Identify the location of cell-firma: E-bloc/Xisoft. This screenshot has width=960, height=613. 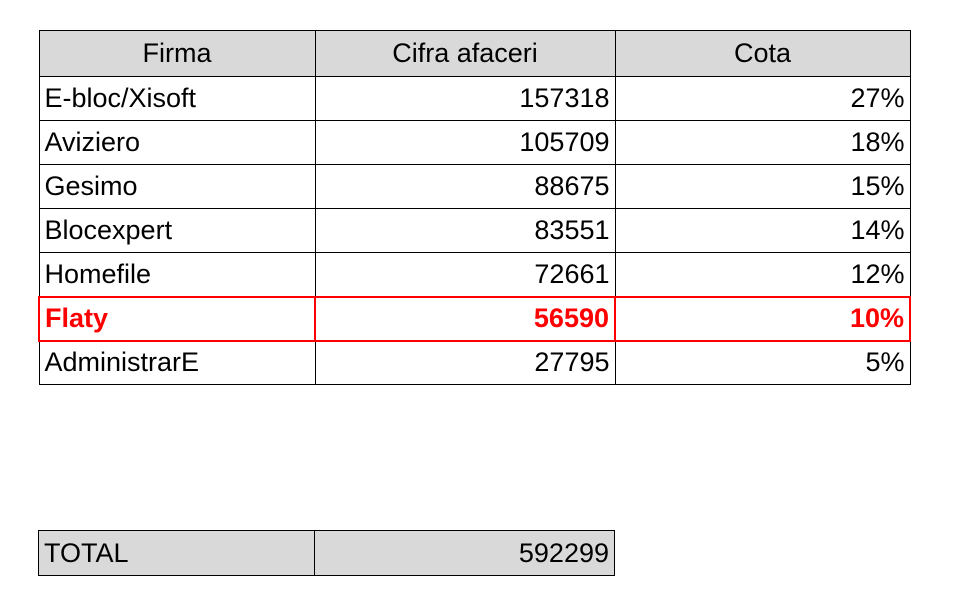
(177, 98).